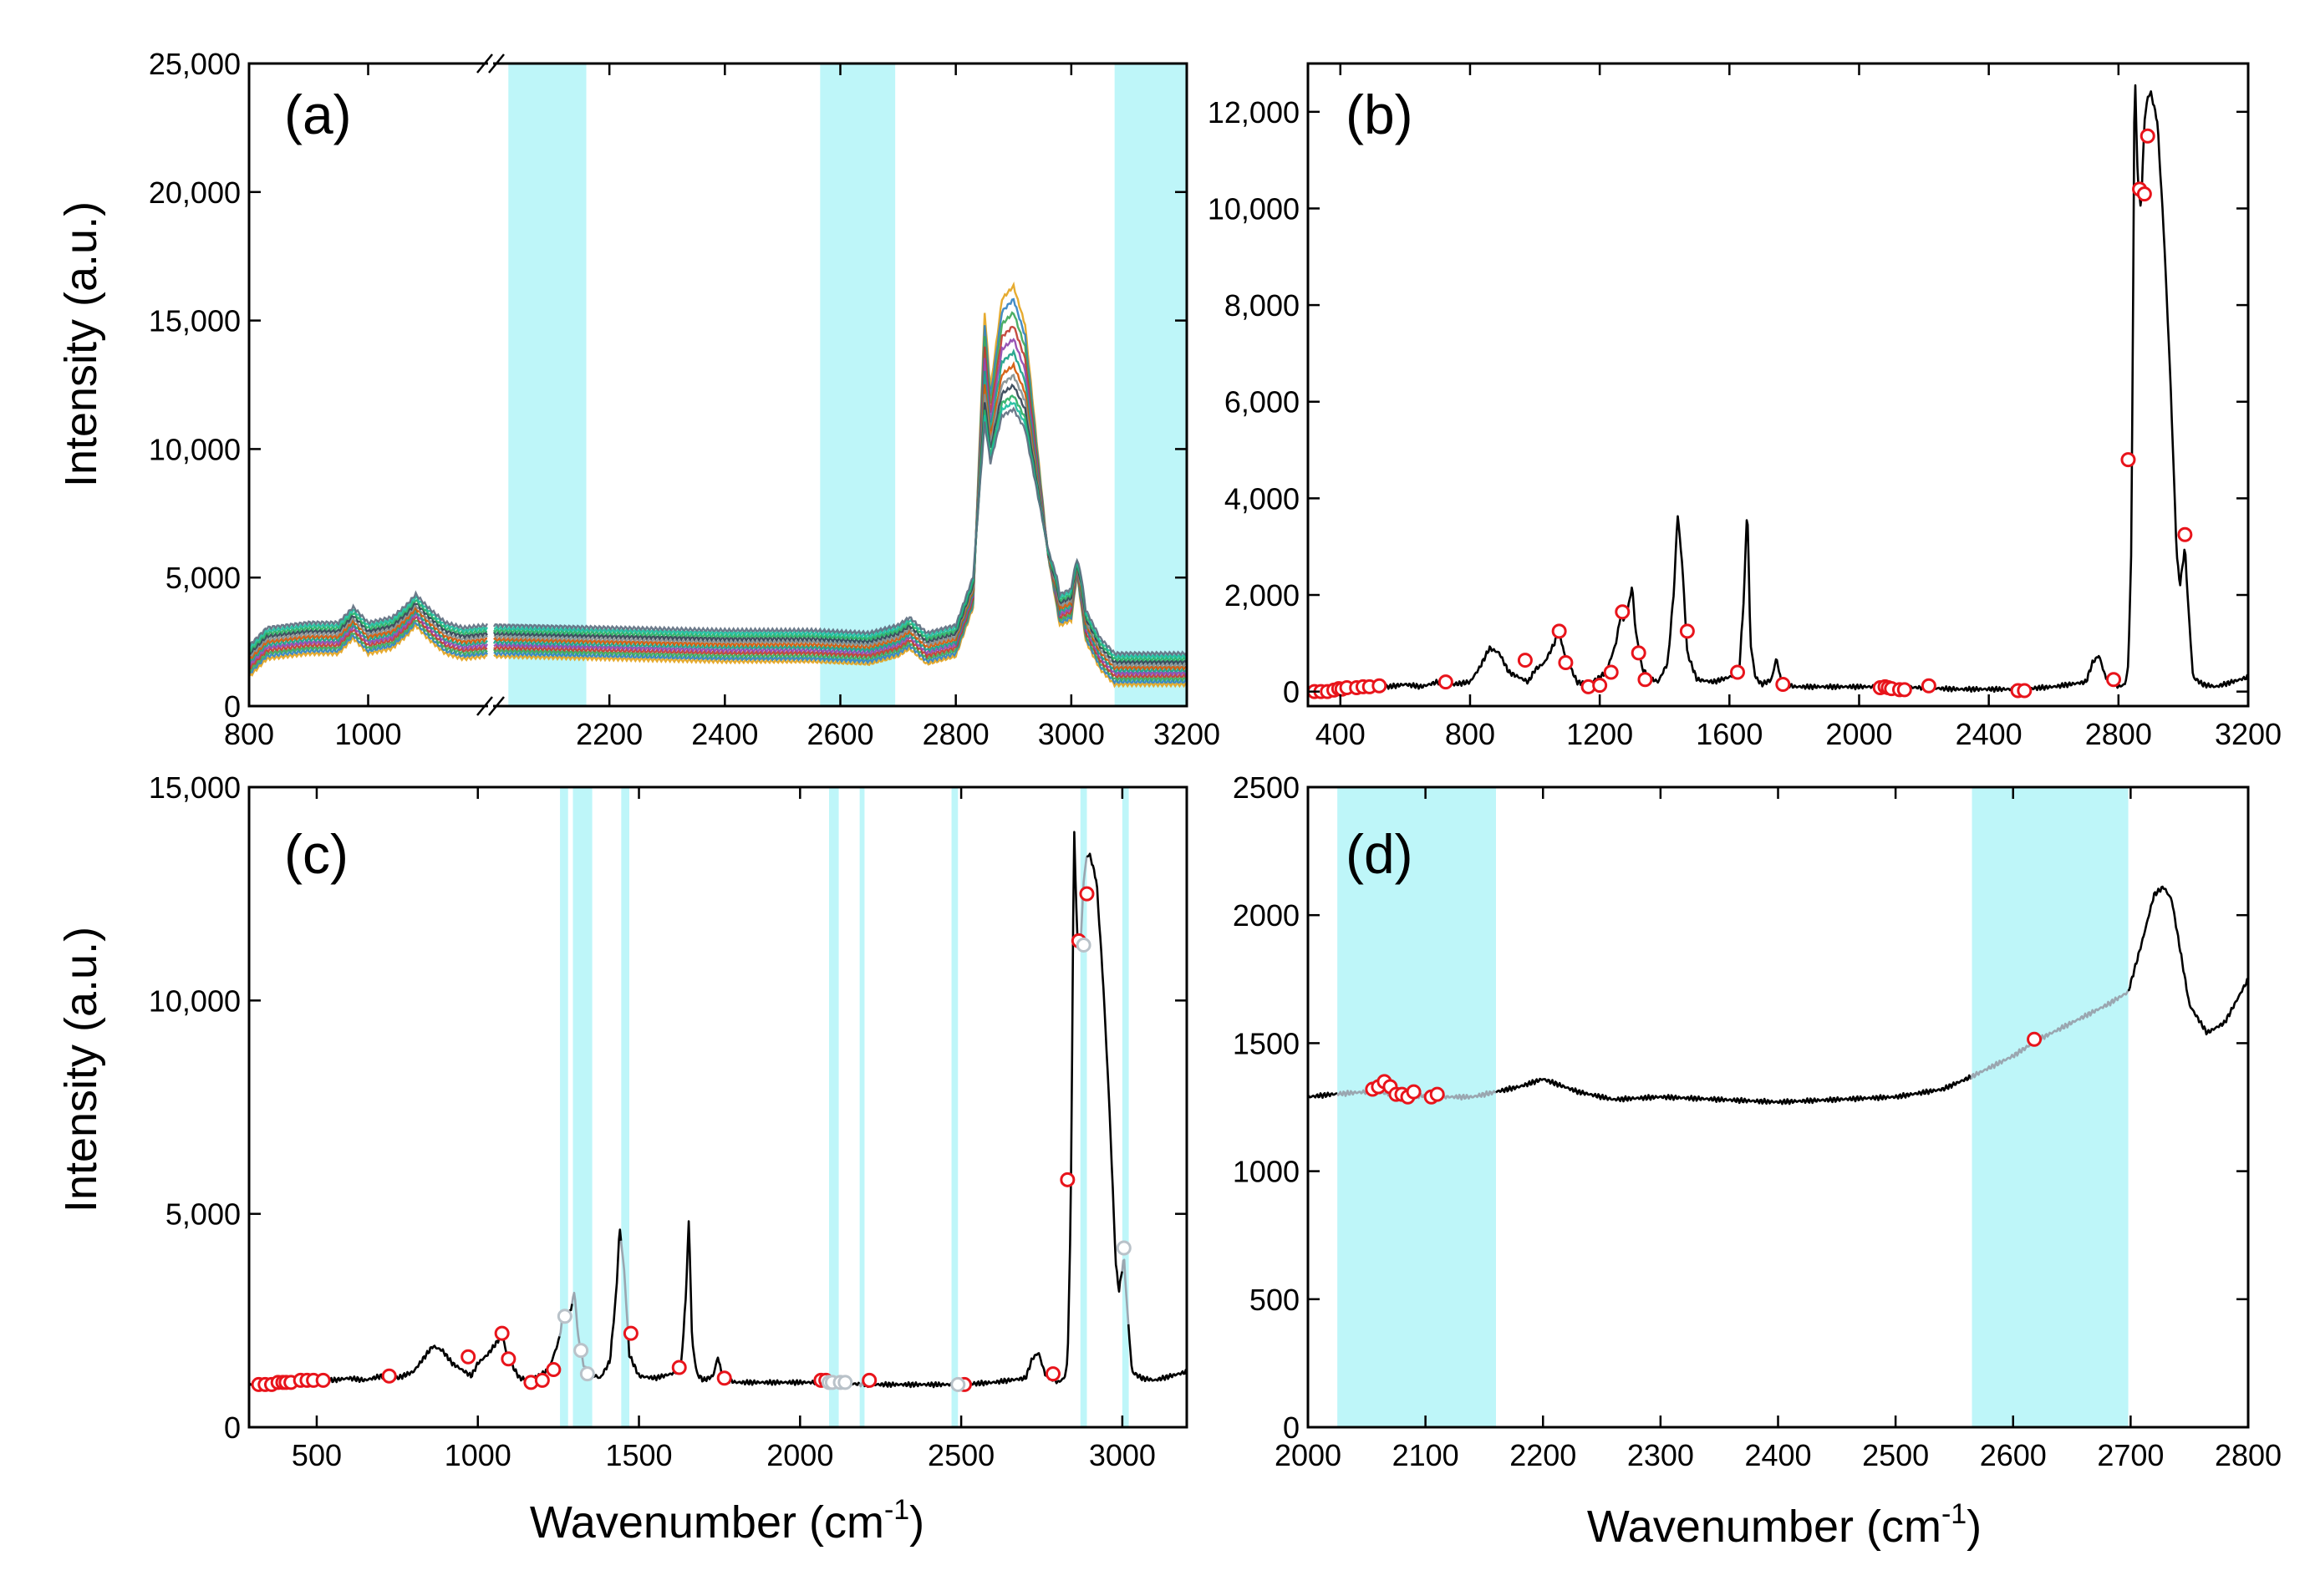  What do you see at coordinates (1858, 734) in the screenshot?
I see `b-xtick-label-4: 2000` at bounding box center [1858, 734].